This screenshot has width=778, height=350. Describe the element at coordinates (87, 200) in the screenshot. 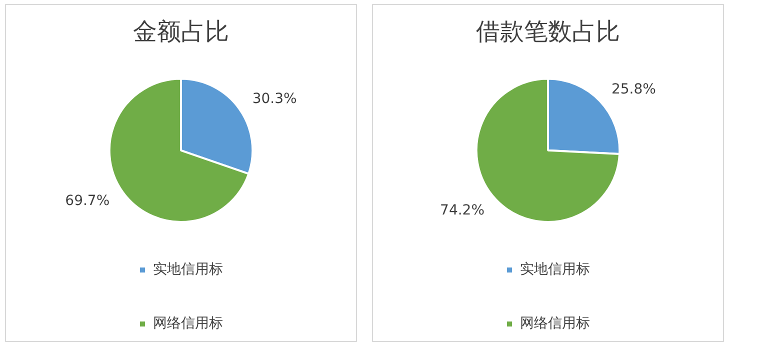

I see `data-label: 69.7%` at that location.